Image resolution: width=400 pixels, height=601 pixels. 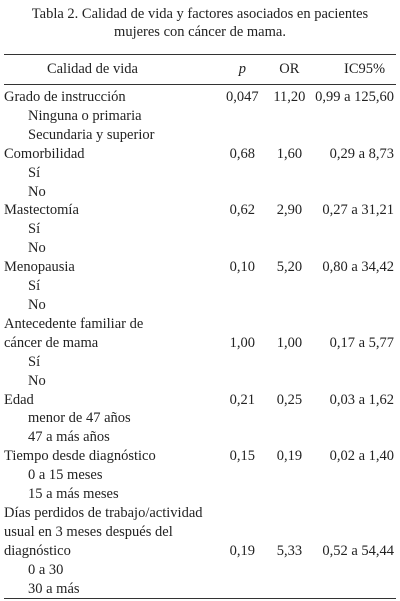 I want to click on or-cell: 0,25, so click(x=289, y=399).